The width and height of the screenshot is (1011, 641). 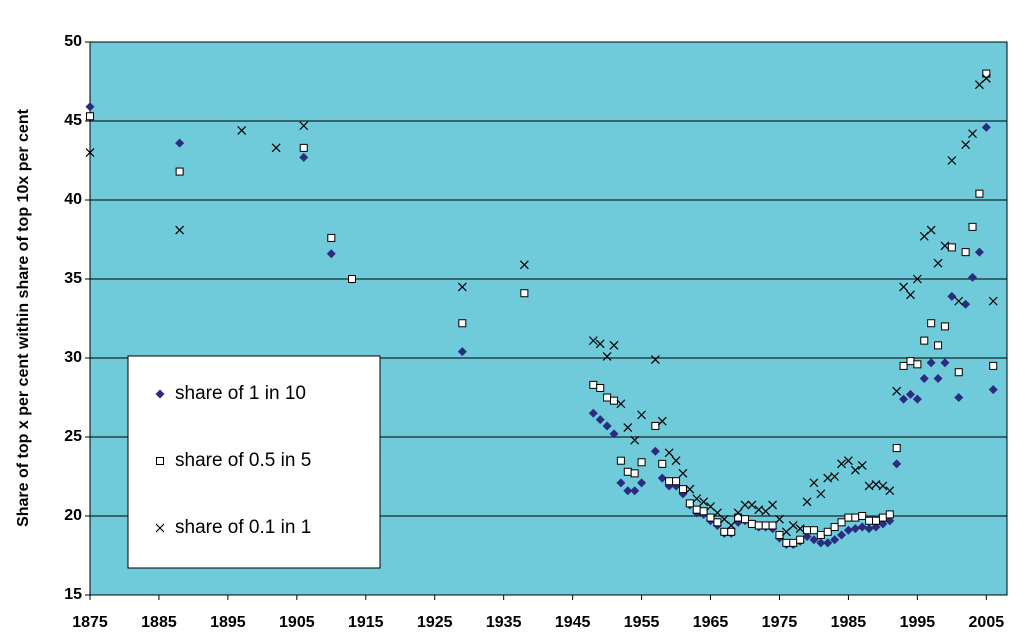 What do you see at coordinates (987, 622) in the screenshot?
I see `x-tick-label: 2005` at bounding box center [987, 622].